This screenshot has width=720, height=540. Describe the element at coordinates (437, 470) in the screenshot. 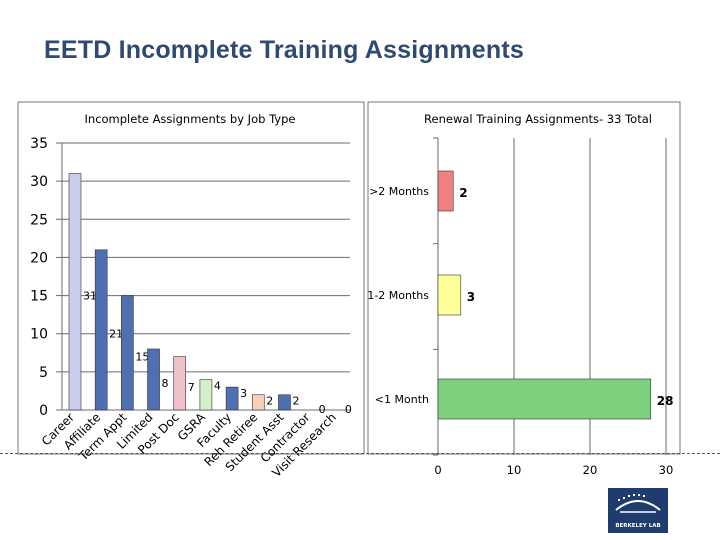

I see `chart2-xtick-label: 0` at that location.